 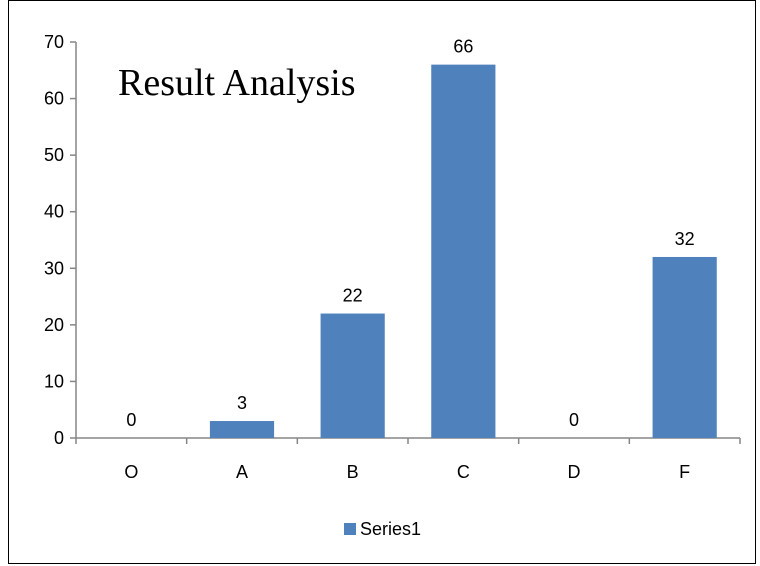 I want to click on data-label-o: 0, so click(x=131, y=420).